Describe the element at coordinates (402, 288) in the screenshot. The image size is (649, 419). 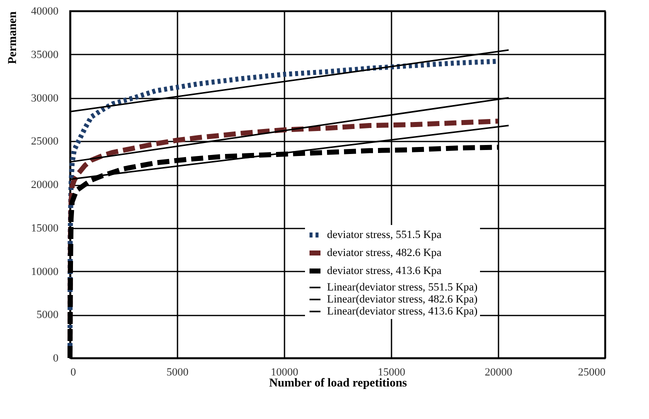
I see `legend-label: Linear(deviator stress, 551.5 Kpa)` at that location.